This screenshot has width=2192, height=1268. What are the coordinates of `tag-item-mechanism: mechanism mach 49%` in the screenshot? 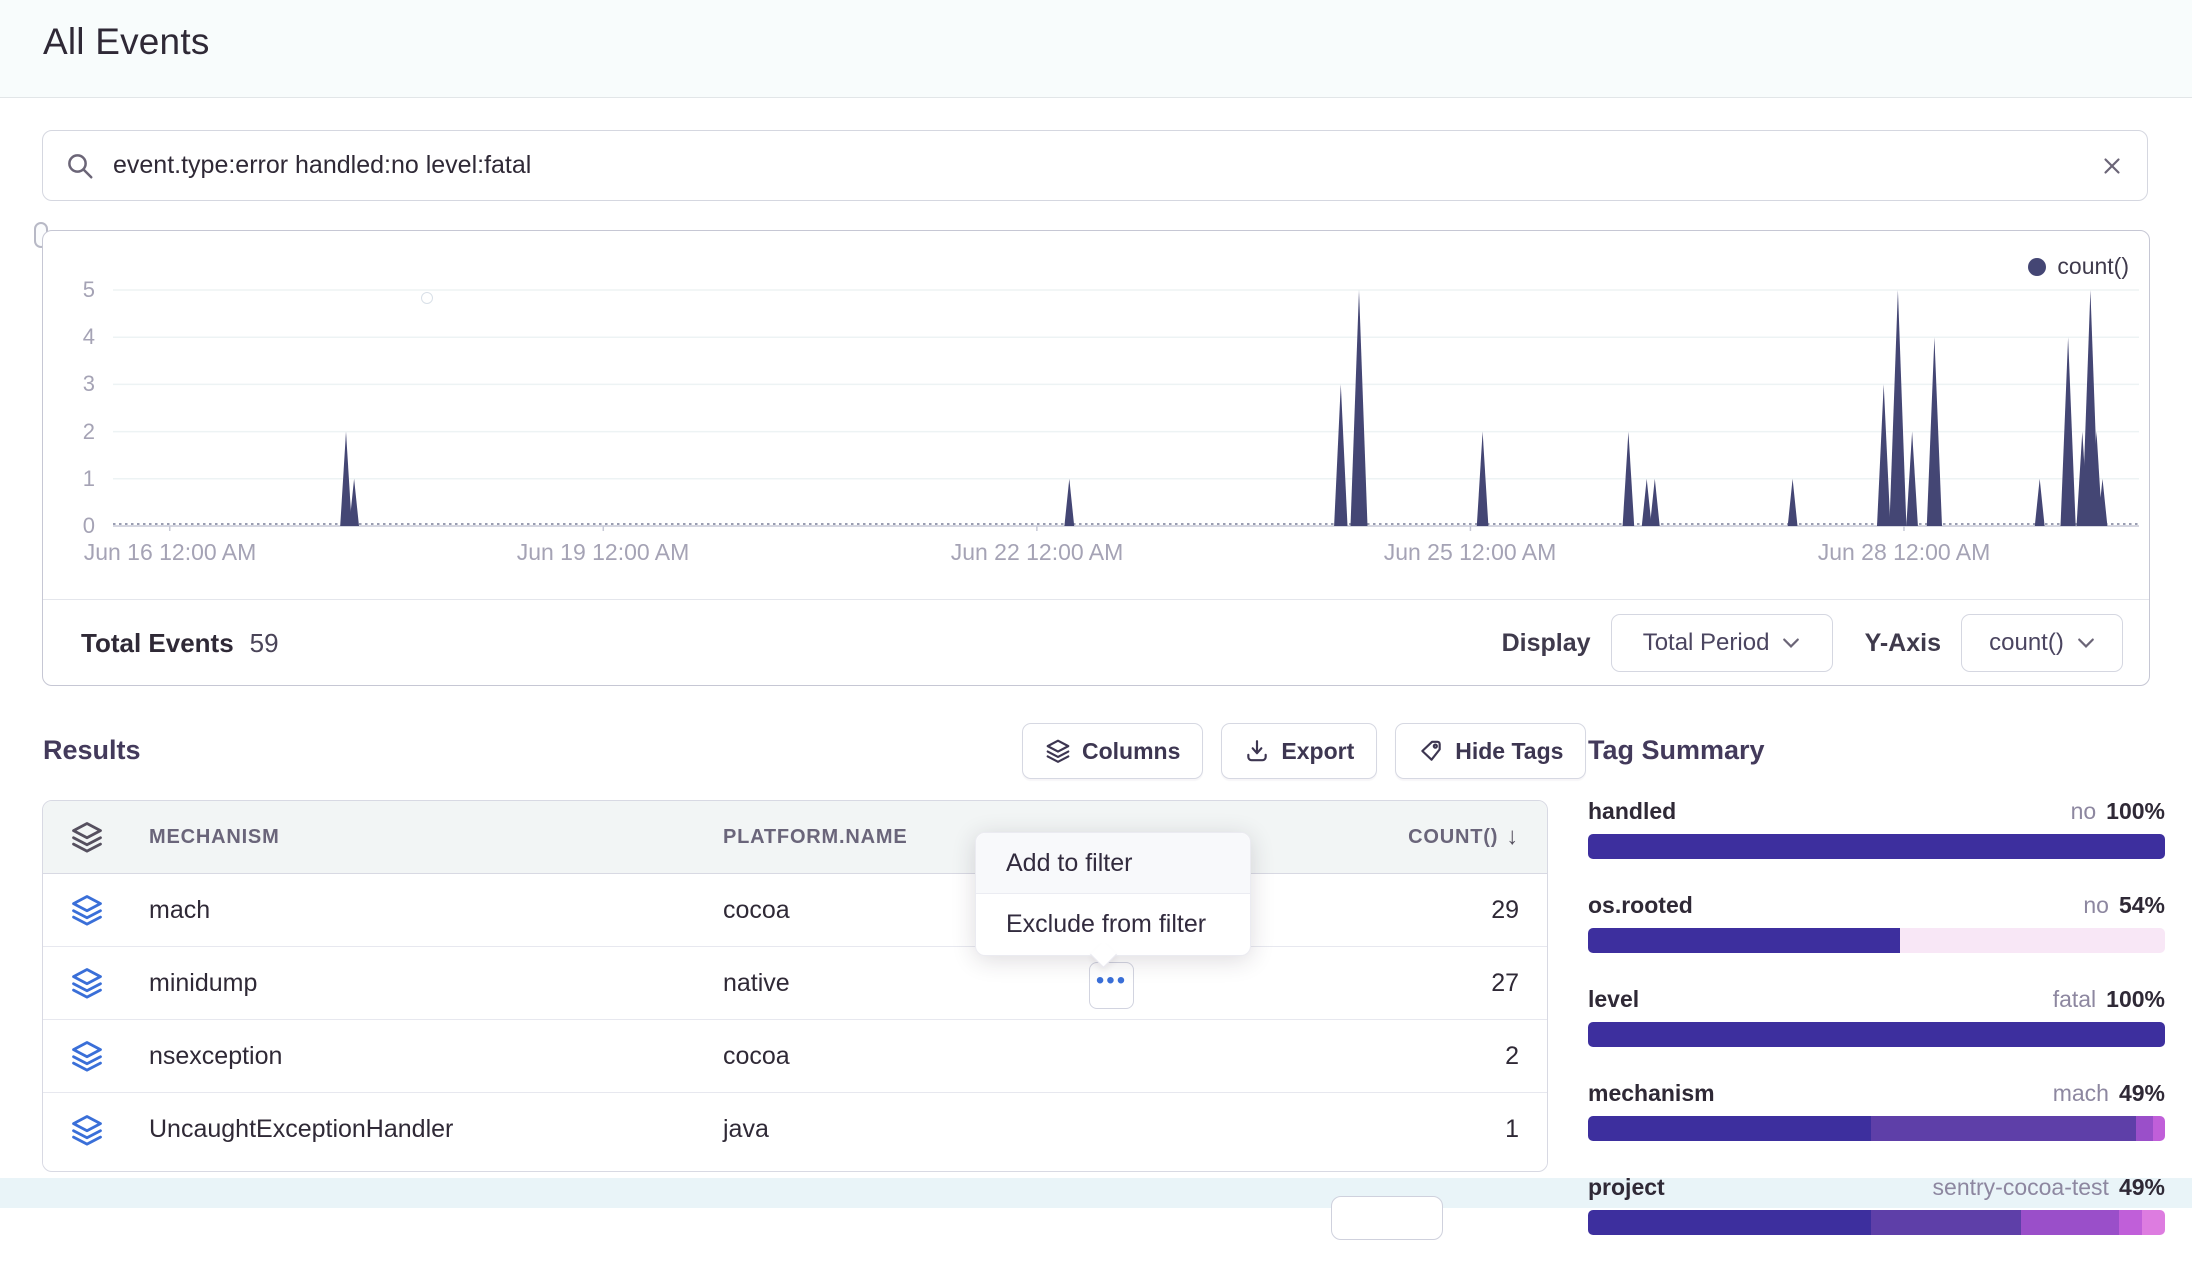 It's located at (1876, 1110).